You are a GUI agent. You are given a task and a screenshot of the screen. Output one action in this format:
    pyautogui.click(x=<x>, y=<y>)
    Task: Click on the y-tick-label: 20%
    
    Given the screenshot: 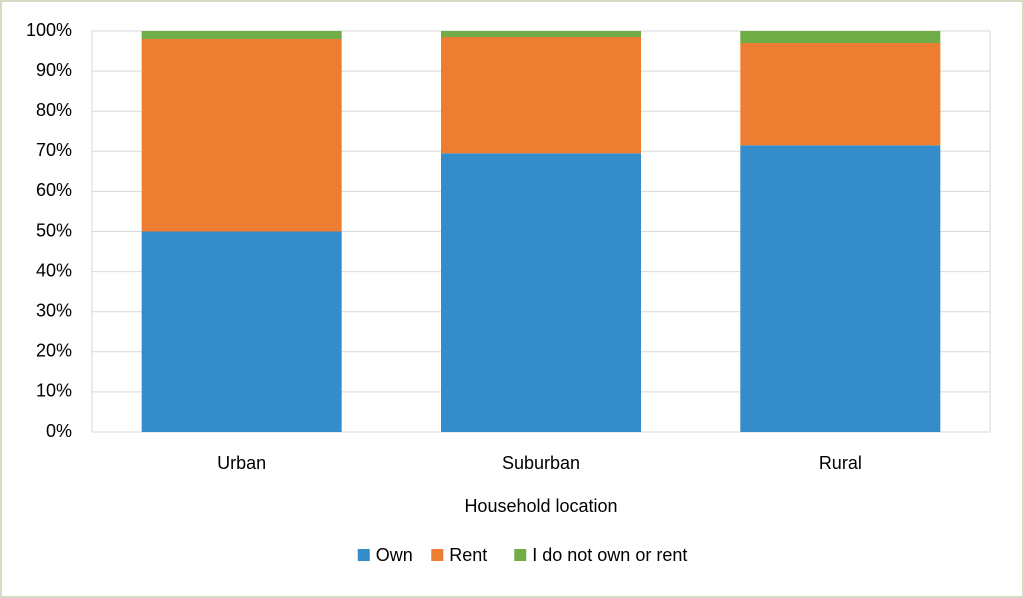 What is the action you would take?
    pyautogui.click(x=54, y=351)
    